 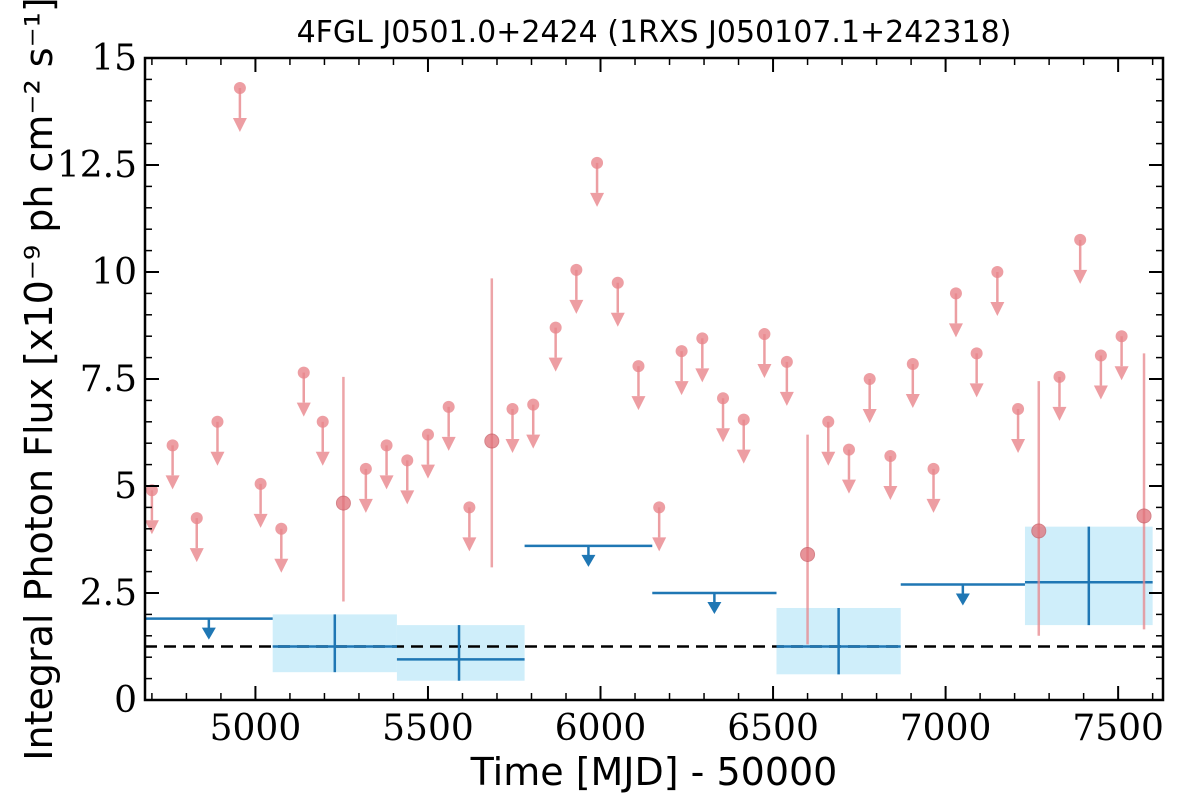 What do you see at coordinates (256, 728) in the screenshot?
I see `x-tick-label: 5000` at bounding box center [256, 728].